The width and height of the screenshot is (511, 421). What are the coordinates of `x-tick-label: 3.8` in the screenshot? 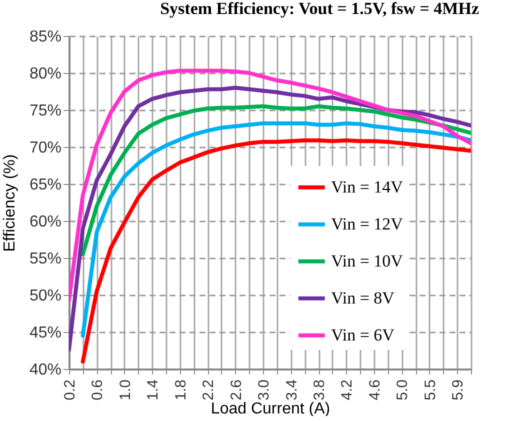 It's located at (319, 390).